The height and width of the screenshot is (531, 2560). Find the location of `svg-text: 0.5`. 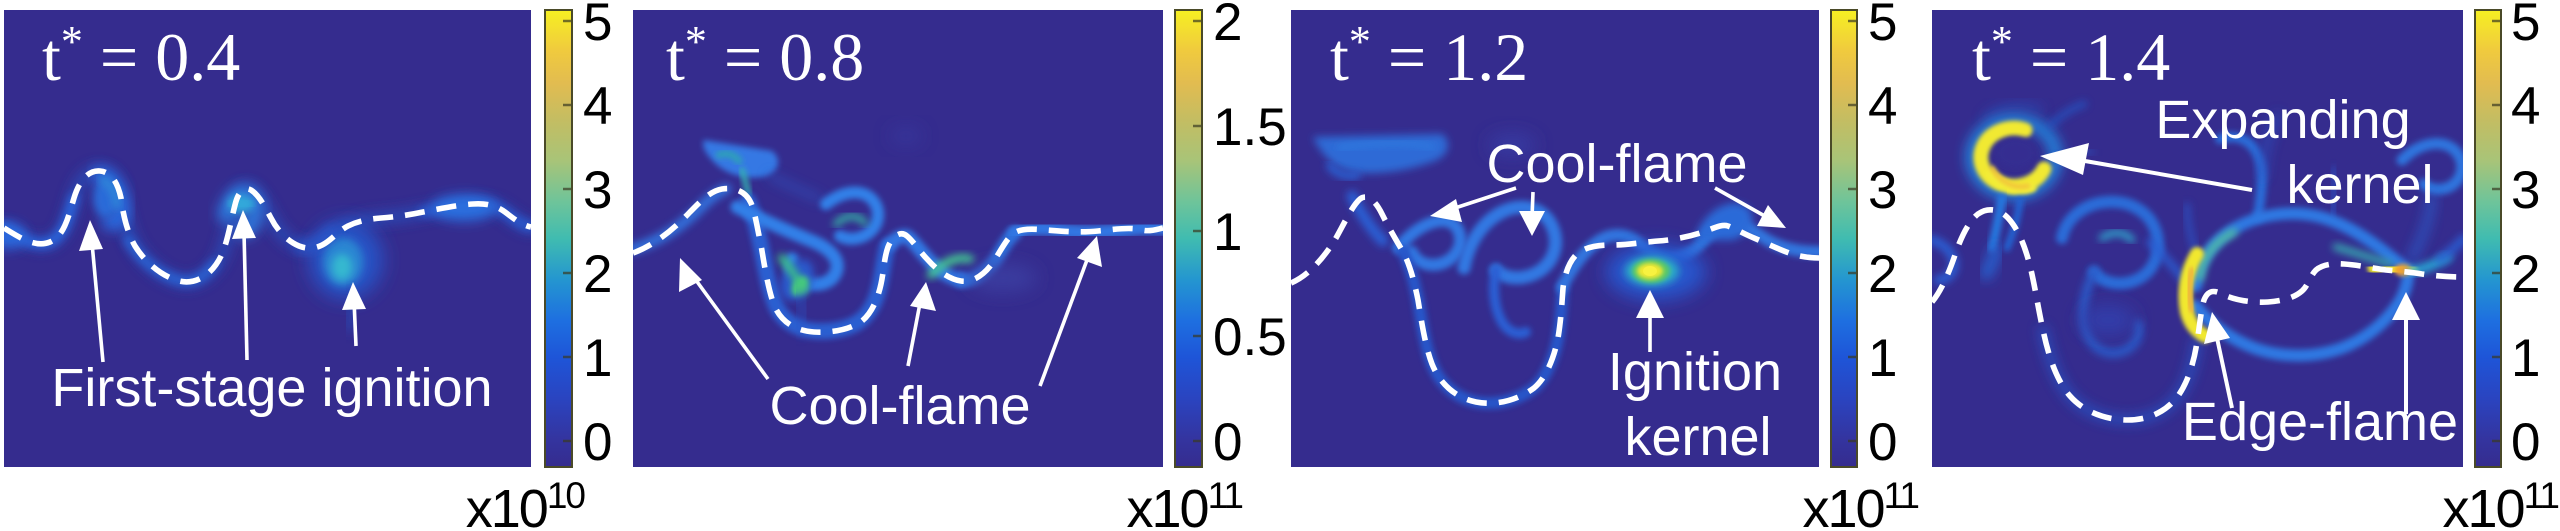

svg-text: 0.5 is located at coordinates (1250, 337).